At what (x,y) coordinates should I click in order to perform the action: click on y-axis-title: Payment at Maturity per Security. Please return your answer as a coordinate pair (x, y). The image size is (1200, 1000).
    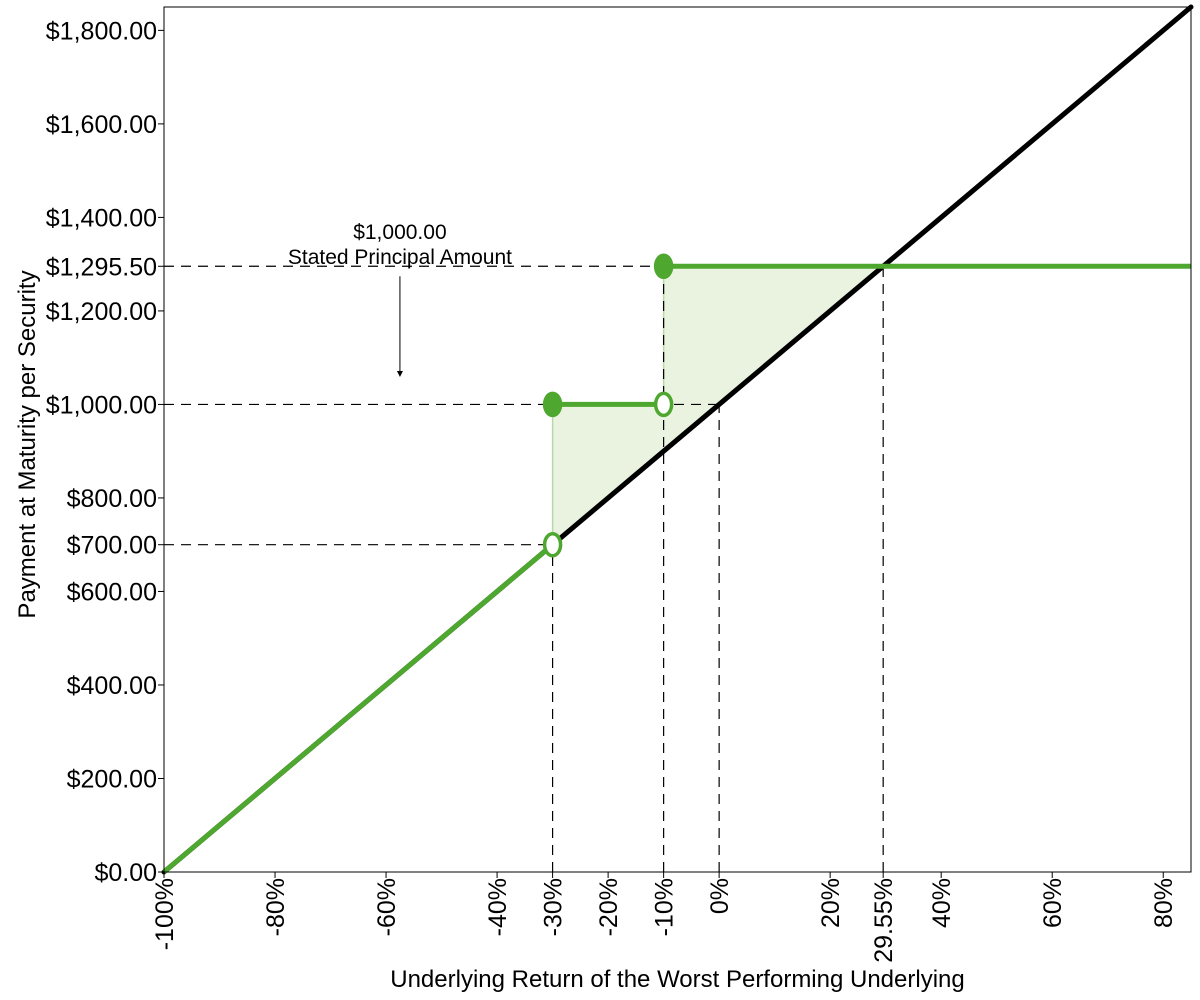
    Looking at the image, I should click on (27, 444).